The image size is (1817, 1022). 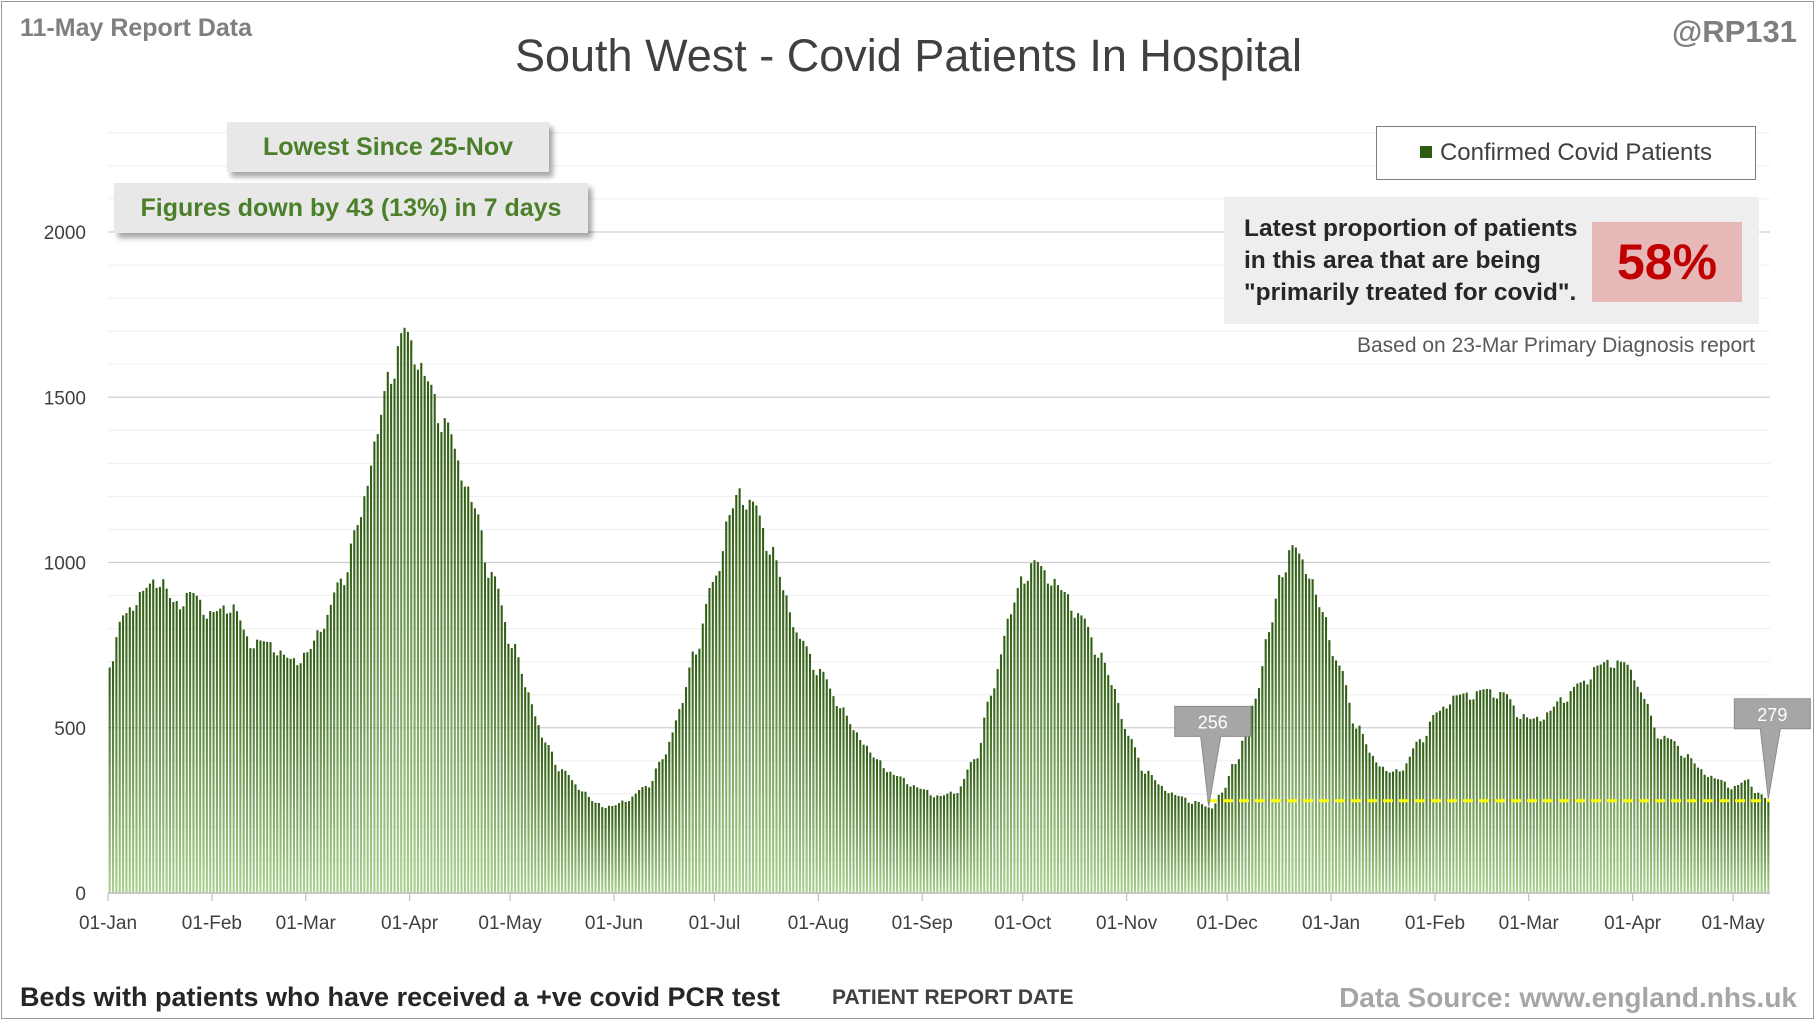 What do you see at coordinates (212, 923) in the screenshot?
I see `x-tick-label: 01-Feb` at bounding box center [212, 923].